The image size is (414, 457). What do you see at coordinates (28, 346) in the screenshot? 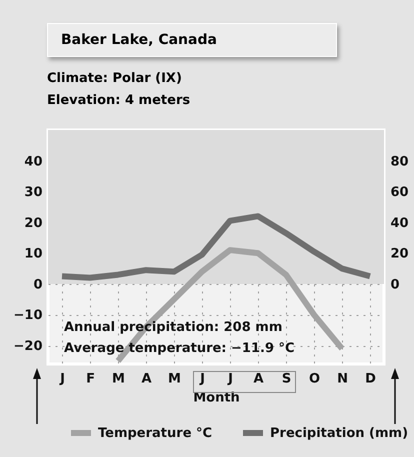
I see `y-tick-label: −20` at bounding box center [28, 346].